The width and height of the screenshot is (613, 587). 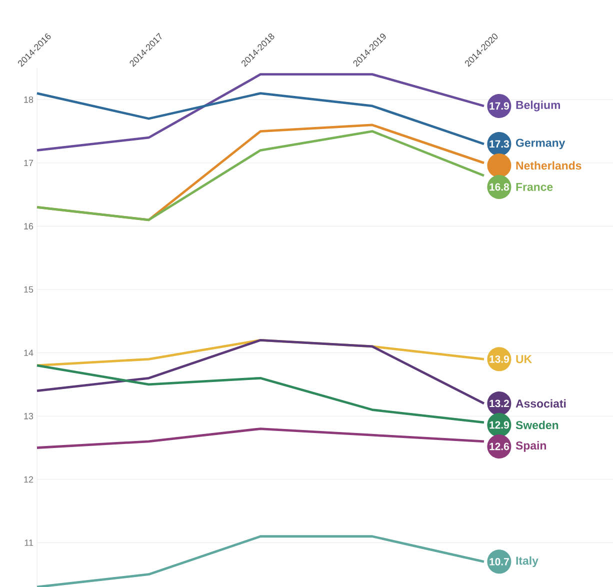 What do you see at coordinates (537, 425) in the screenshot?
I see `legend-label: Sweden` at bounding box center [537, 425].